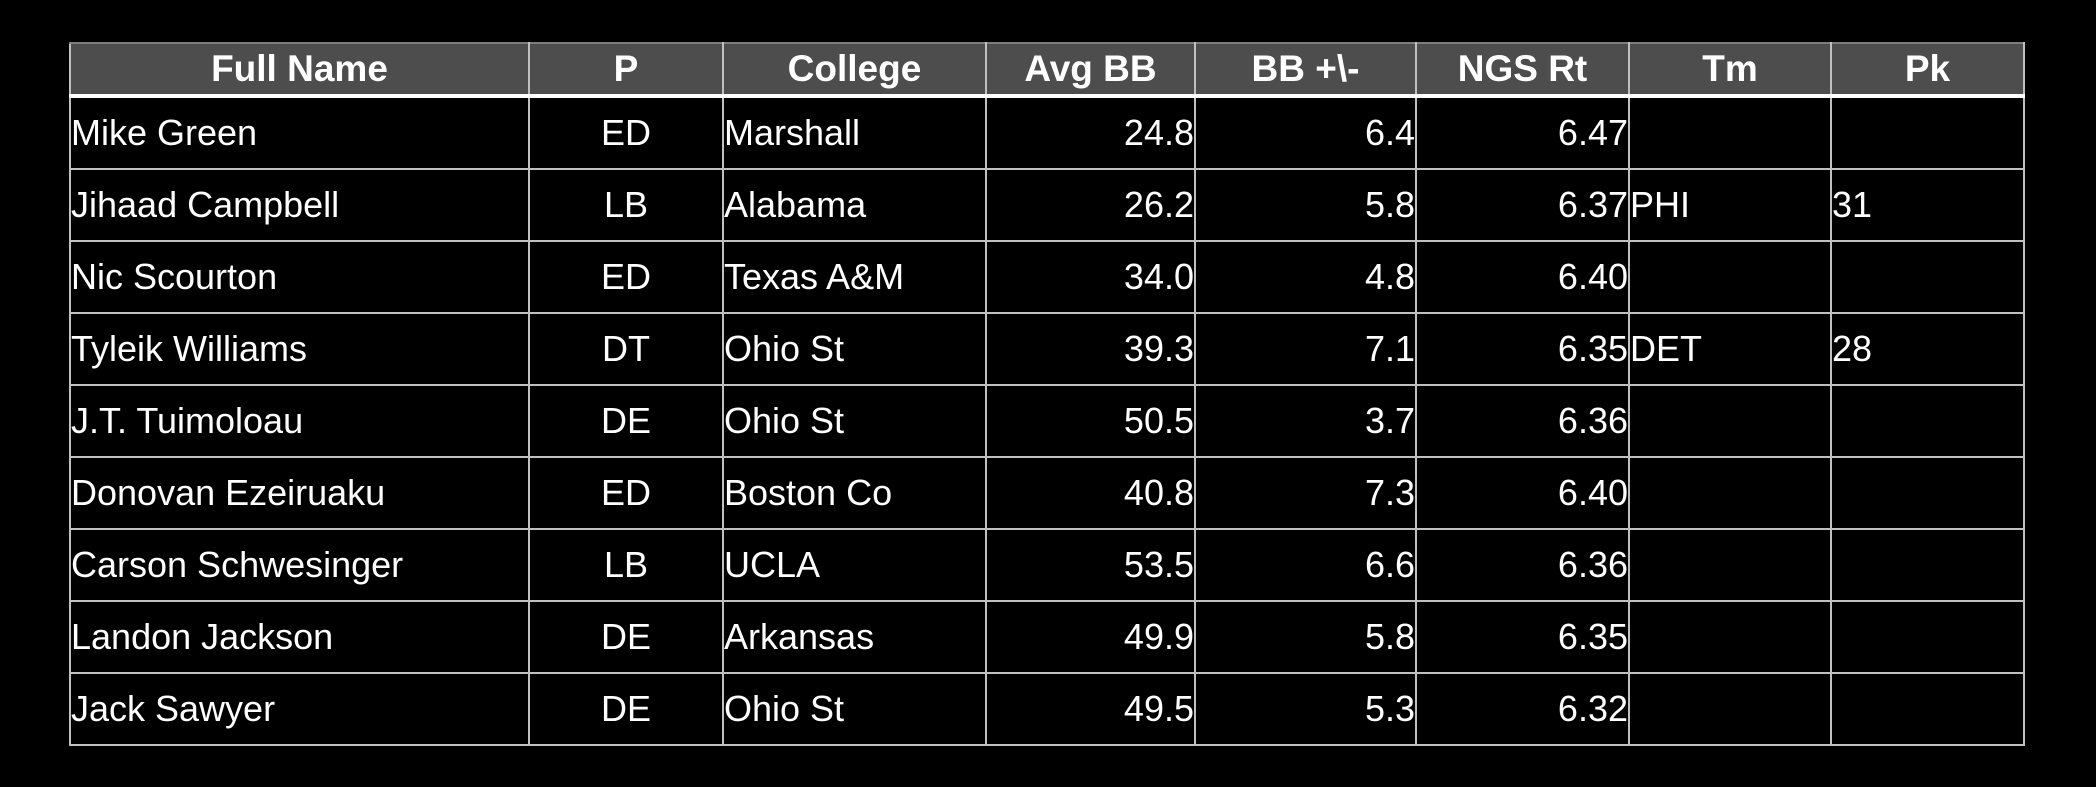  What do you see at coordinates (854, 277) in the screenshot?
I see `cell-college: Texas A&M` at bounding box center [854, 277].